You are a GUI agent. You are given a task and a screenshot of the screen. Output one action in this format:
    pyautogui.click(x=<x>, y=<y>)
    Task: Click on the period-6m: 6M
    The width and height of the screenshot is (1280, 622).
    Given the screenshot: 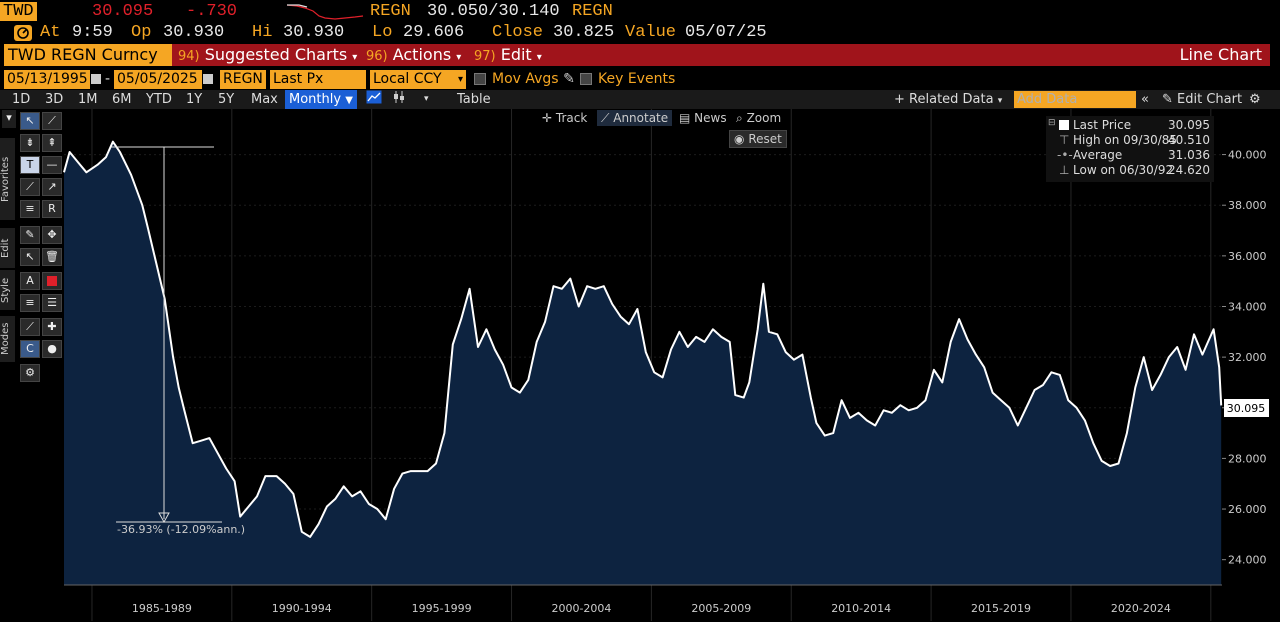 What is the action you would take?
    pyautogui.click(x=122, y=99)
    